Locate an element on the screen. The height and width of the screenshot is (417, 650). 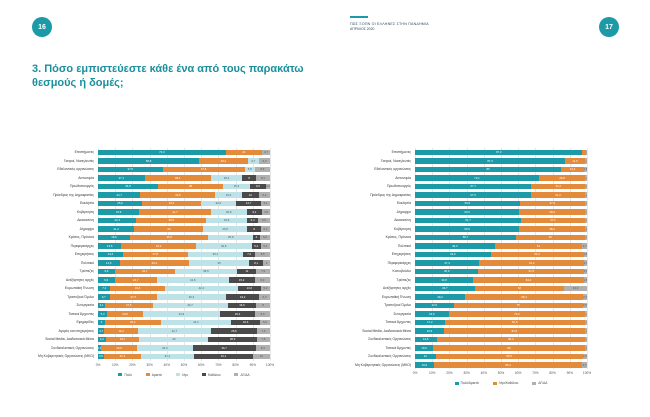
stacked-bar: 46,3 51 2,7 is located at coordinates (501, 246).